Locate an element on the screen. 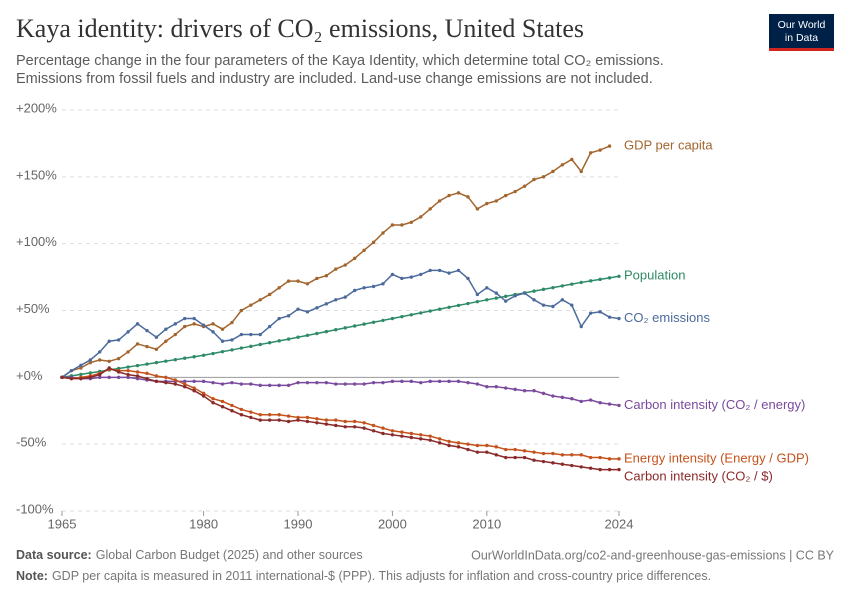 This screenshot has height=600, width=850. x-tick-label: 2024 is located at coordinates (619, 523).